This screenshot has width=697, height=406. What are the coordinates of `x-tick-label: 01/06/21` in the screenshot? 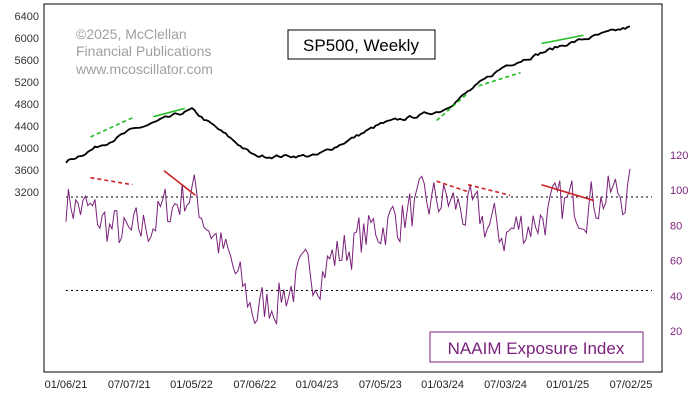 It's located at (66, 385).